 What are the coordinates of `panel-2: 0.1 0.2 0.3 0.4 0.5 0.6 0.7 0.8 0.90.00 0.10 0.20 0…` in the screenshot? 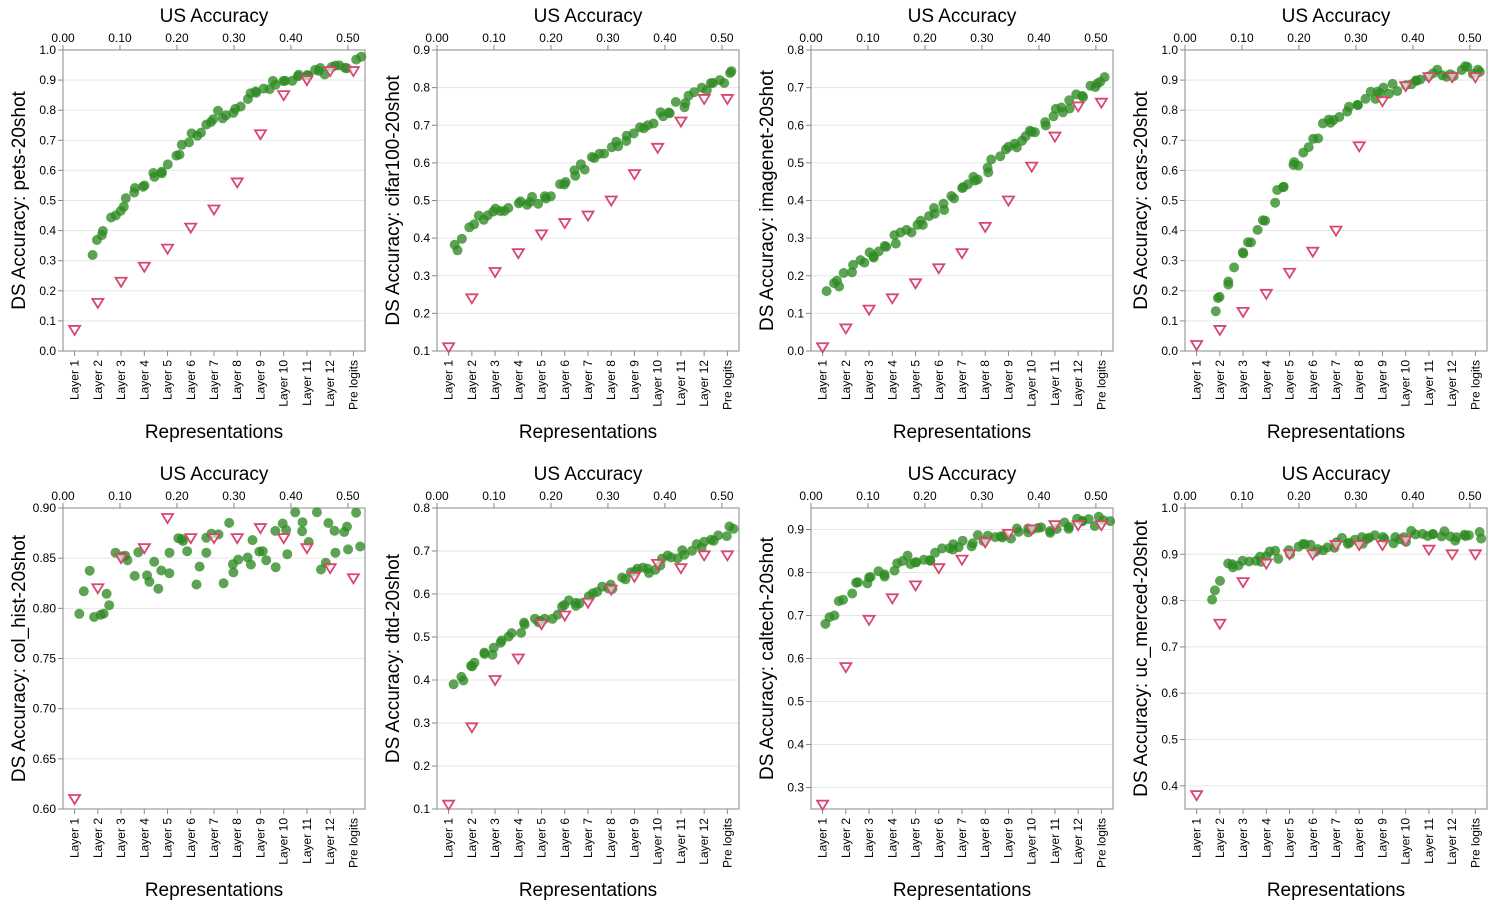 It's located at (561, 224).